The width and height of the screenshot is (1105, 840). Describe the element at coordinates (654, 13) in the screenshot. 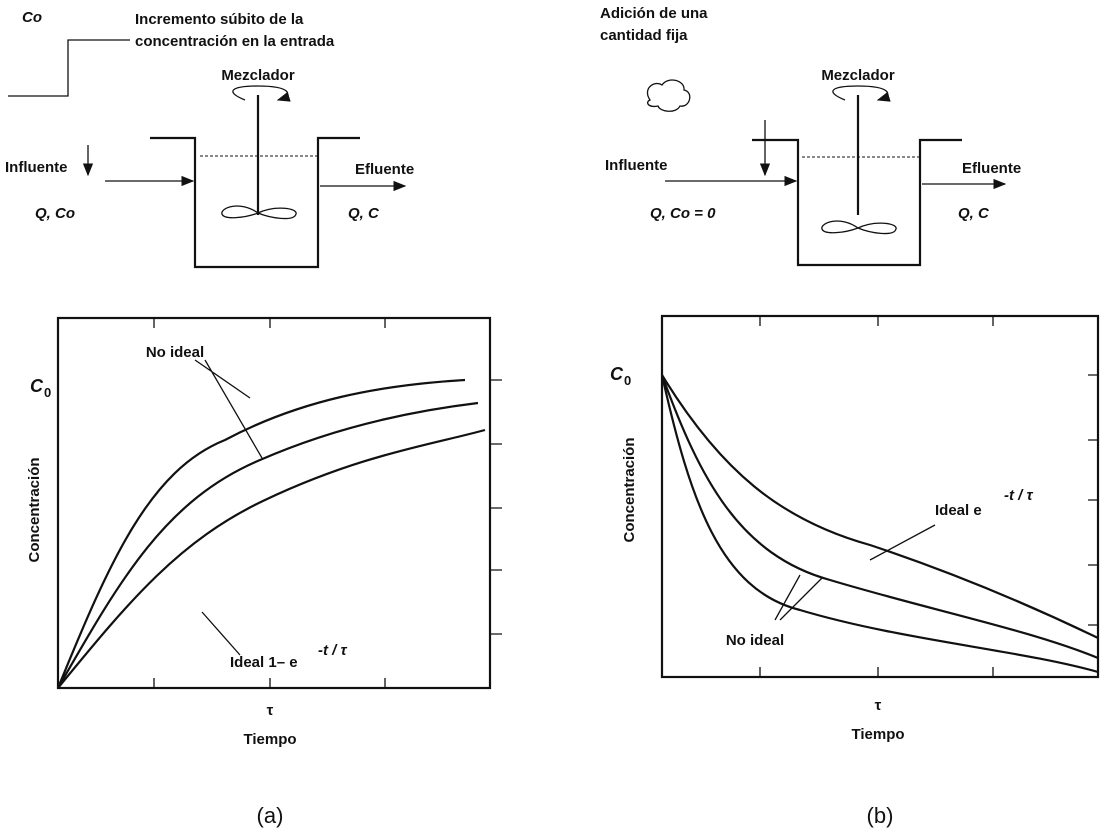

I see `caption: Adición de una` at that location.